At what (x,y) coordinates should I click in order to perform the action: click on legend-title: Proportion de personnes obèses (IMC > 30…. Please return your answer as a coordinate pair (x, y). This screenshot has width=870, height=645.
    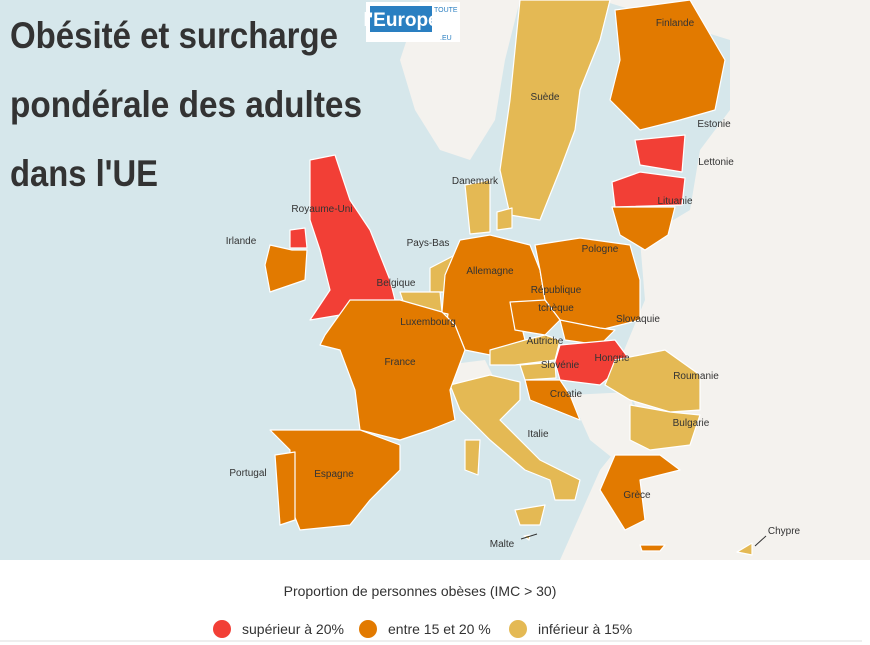
    Looking at the image, I should click on (420, 591).